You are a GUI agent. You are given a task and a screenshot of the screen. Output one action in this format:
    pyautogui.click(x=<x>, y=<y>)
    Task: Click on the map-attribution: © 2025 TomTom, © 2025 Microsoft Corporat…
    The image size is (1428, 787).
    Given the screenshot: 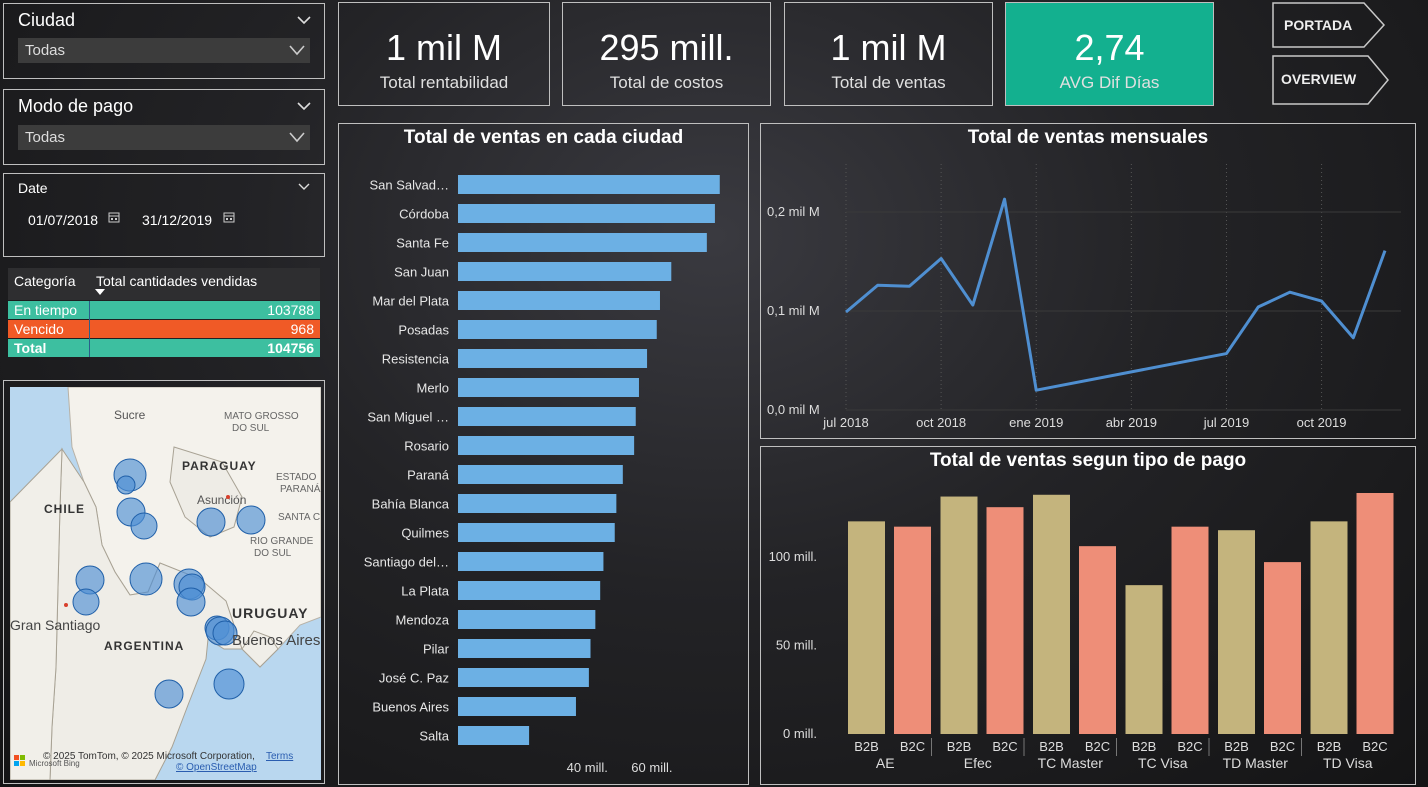 What is the action you would take?
    pyautogui.click(x=149, y=756)
    